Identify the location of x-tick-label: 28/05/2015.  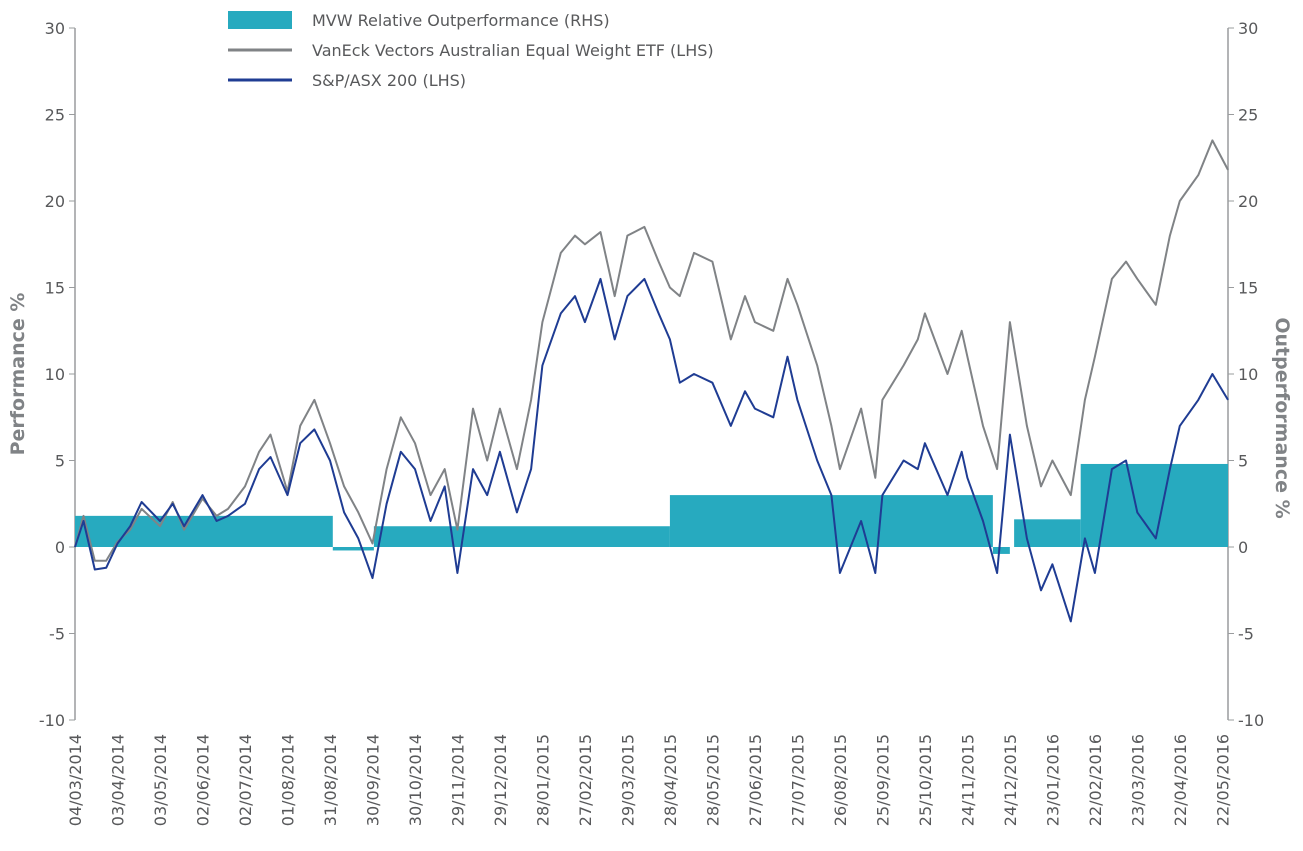
(712, 780).